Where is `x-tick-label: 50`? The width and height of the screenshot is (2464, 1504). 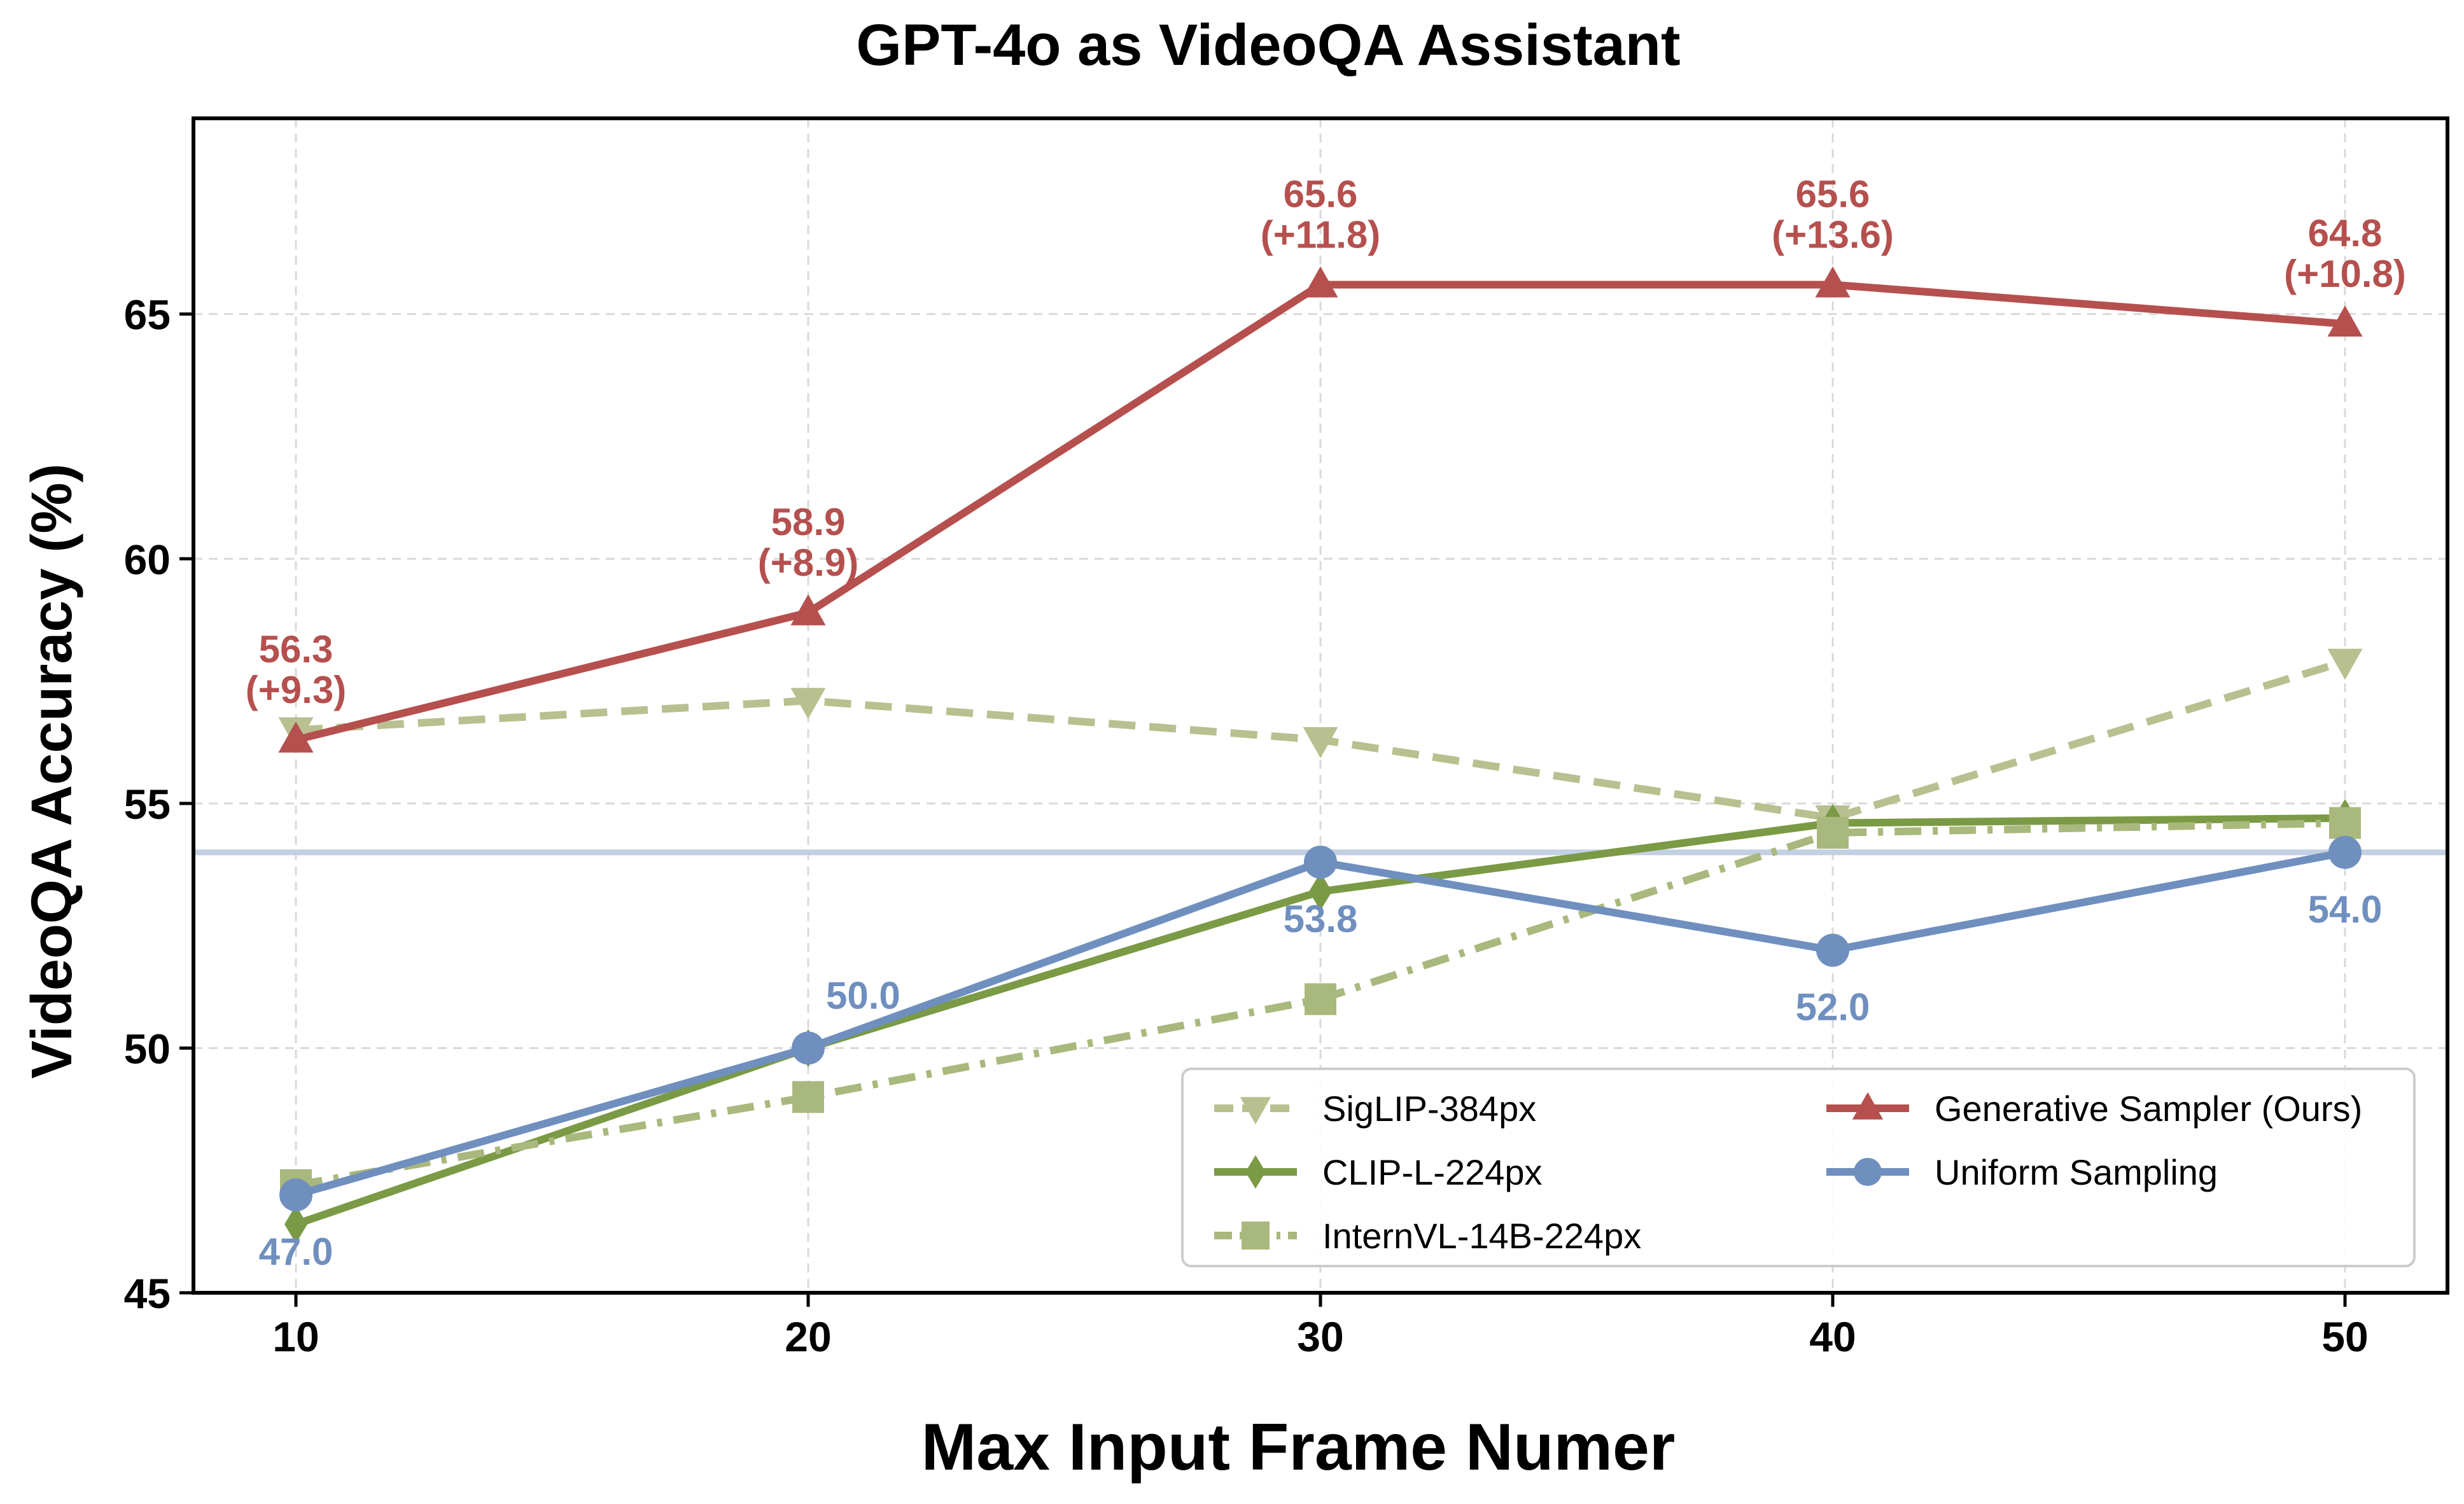
x-tick-label: 50 is located at coordinates (2344, 1336).